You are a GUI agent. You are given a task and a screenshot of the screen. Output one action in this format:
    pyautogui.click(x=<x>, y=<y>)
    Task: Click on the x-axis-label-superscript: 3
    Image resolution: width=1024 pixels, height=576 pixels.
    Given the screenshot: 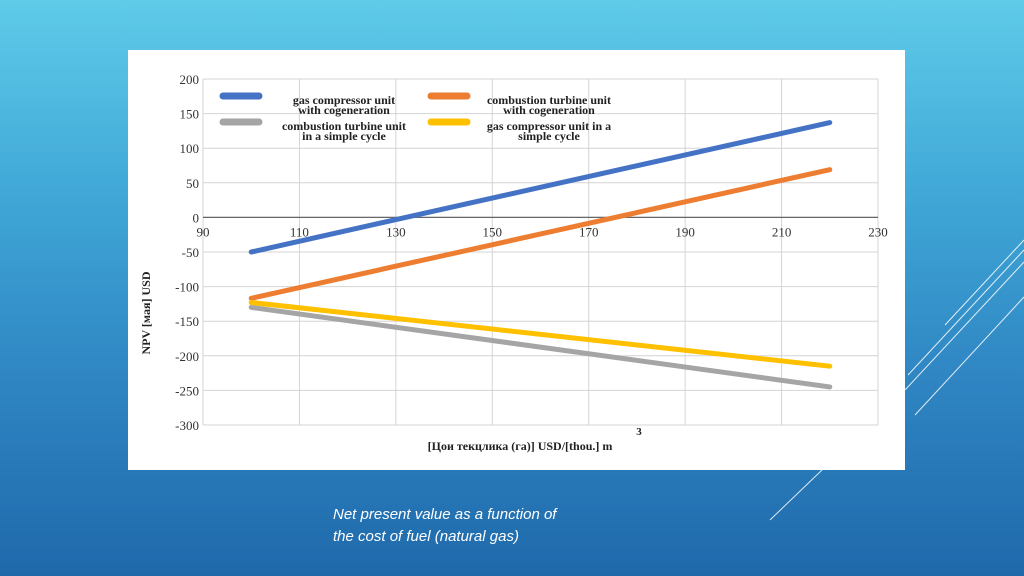 What is the action you would take?
    pyautogui.click(x=639, y=432)
    